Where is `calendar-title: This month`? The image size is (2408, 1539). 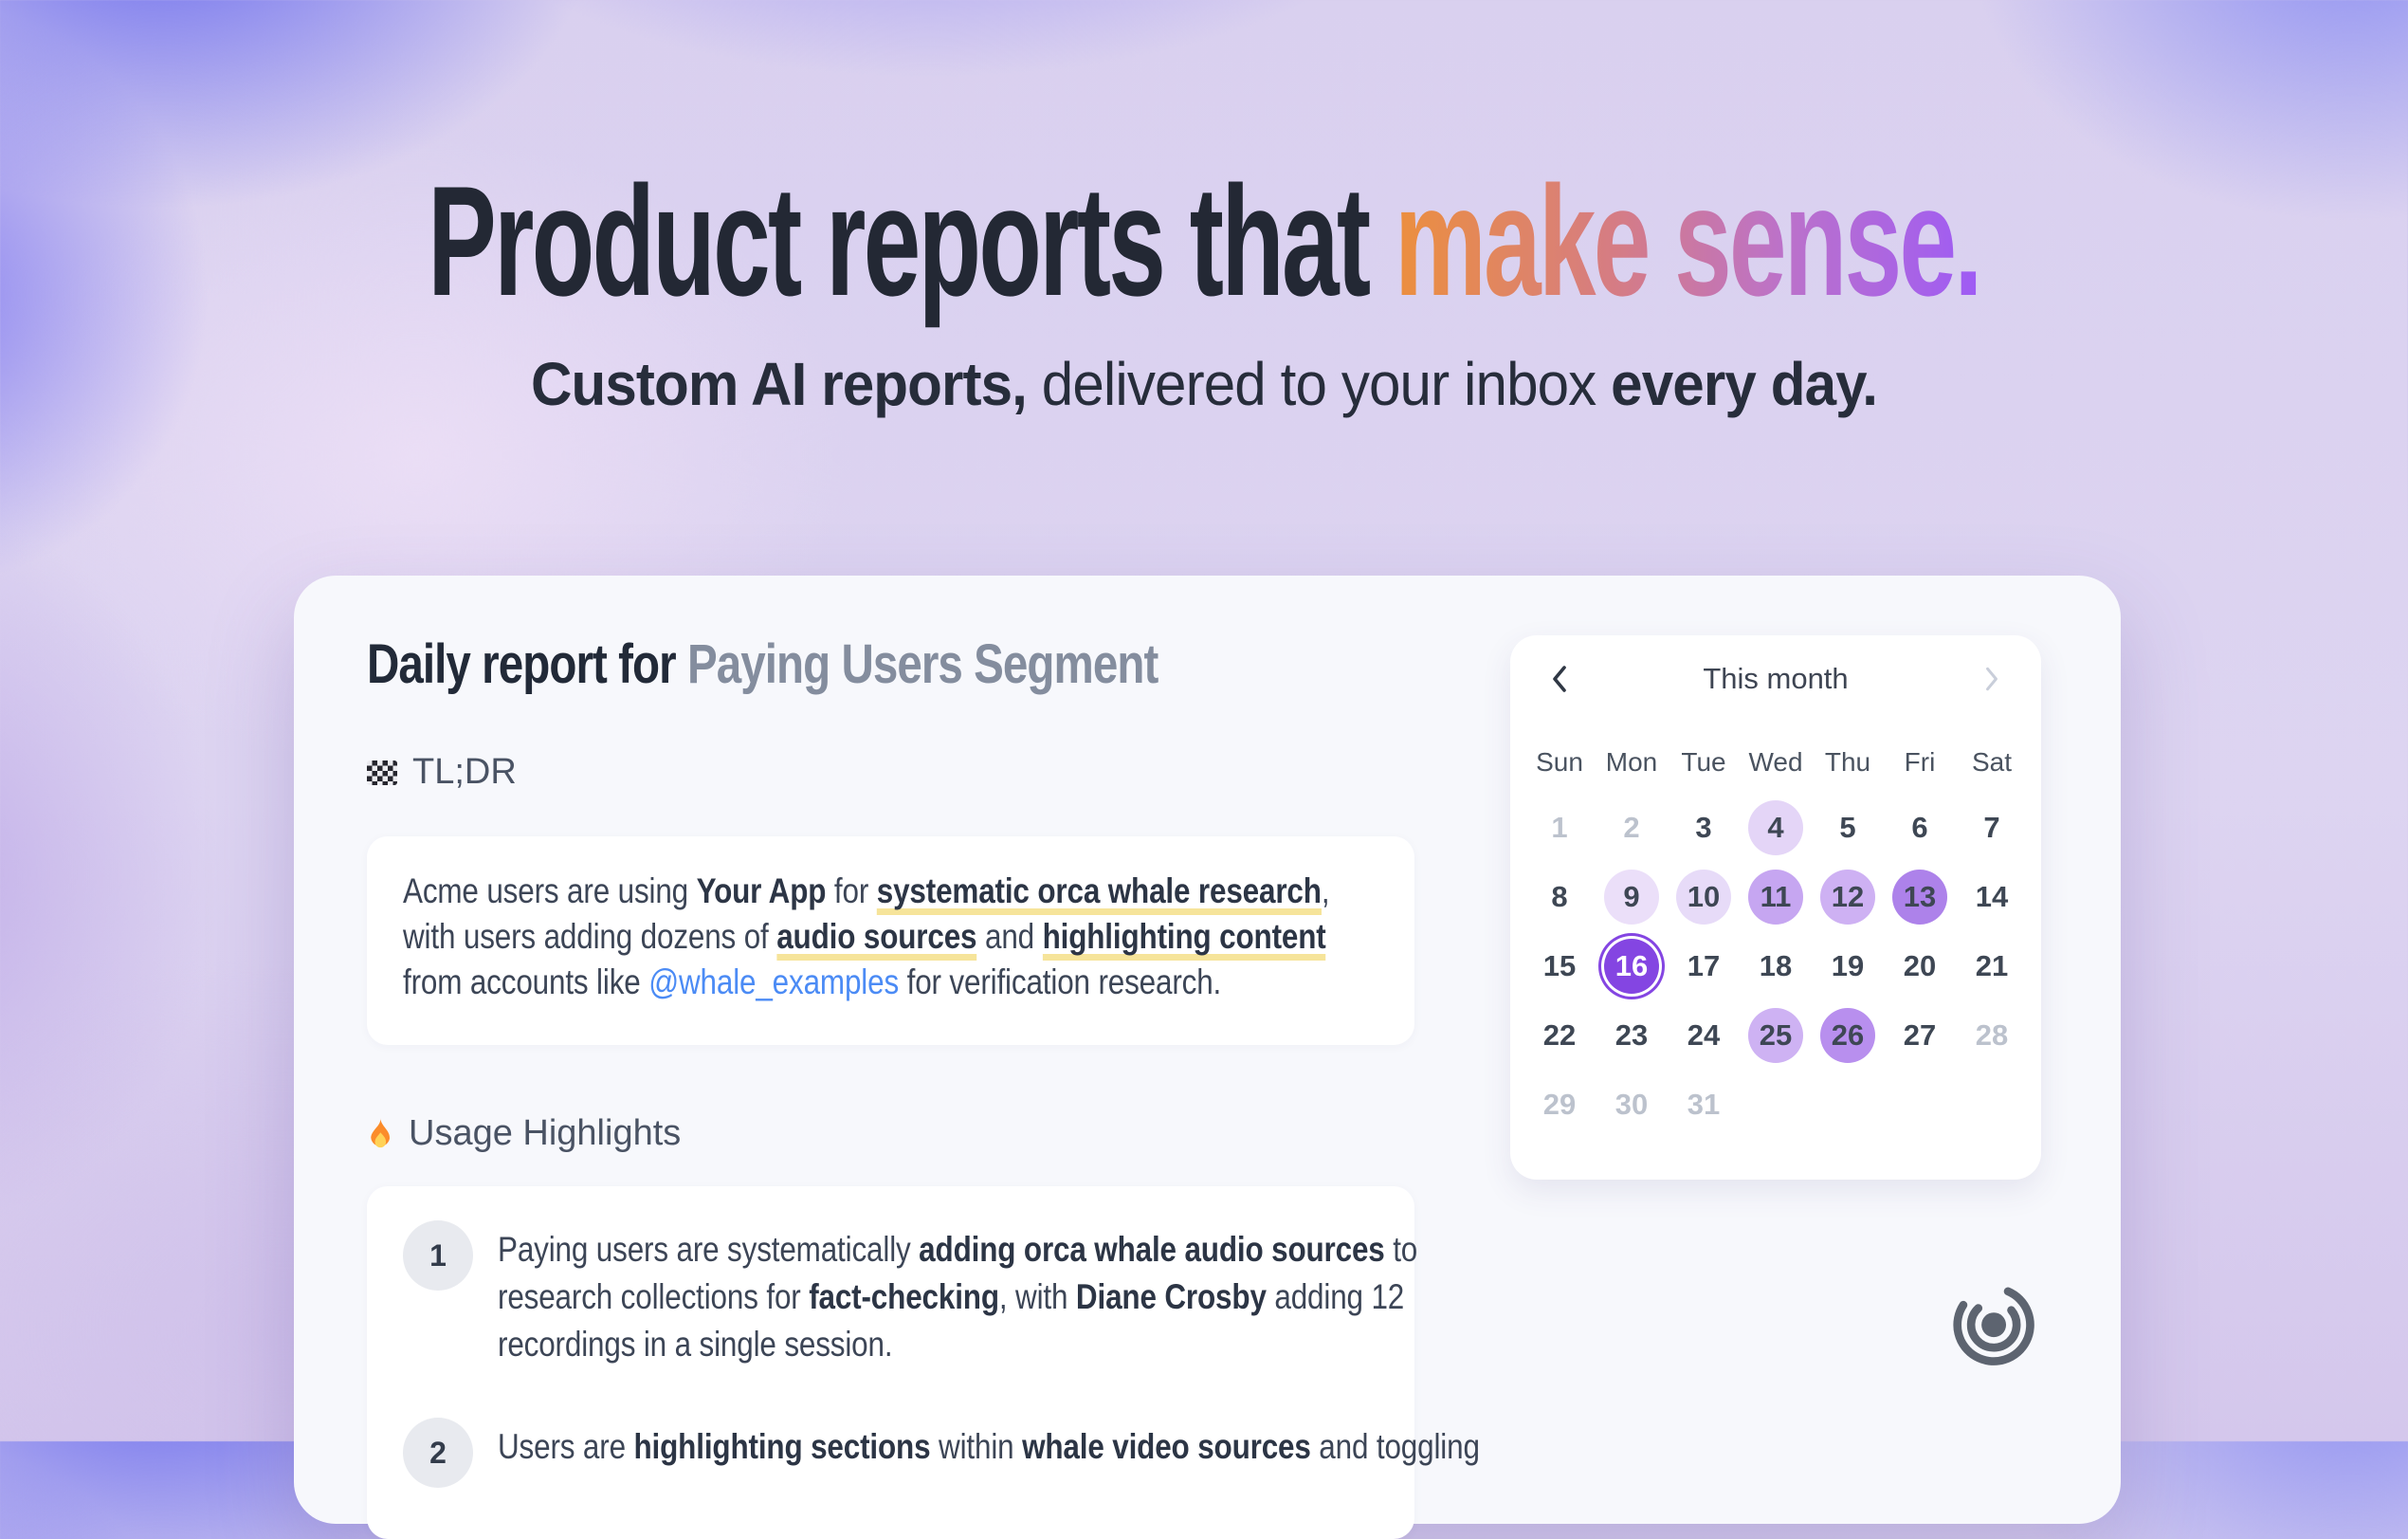 calendar-title: This month is located at coordinates (1776, 678).